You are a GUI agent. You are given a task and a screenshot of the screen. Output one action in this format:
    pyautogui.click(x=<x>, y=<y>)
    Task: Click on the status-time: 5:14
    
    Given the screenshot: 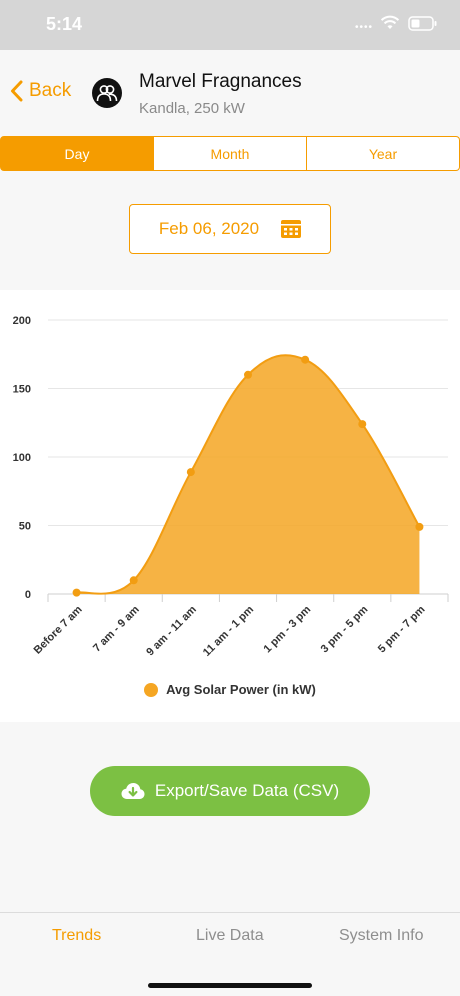 What is the action you would take?
    pyautogui.click(x=64, y=24)
    